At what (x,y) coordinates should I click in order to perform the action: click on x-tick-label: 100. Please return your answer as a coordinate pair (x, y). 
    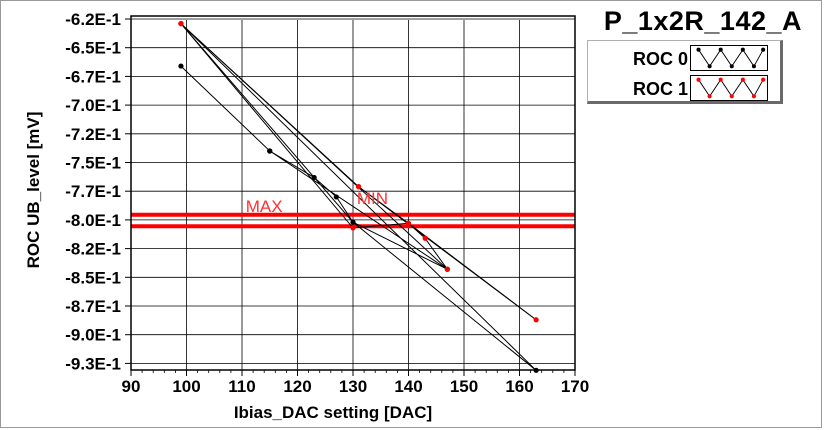
    Looking at the image, I should click on (186, 386).